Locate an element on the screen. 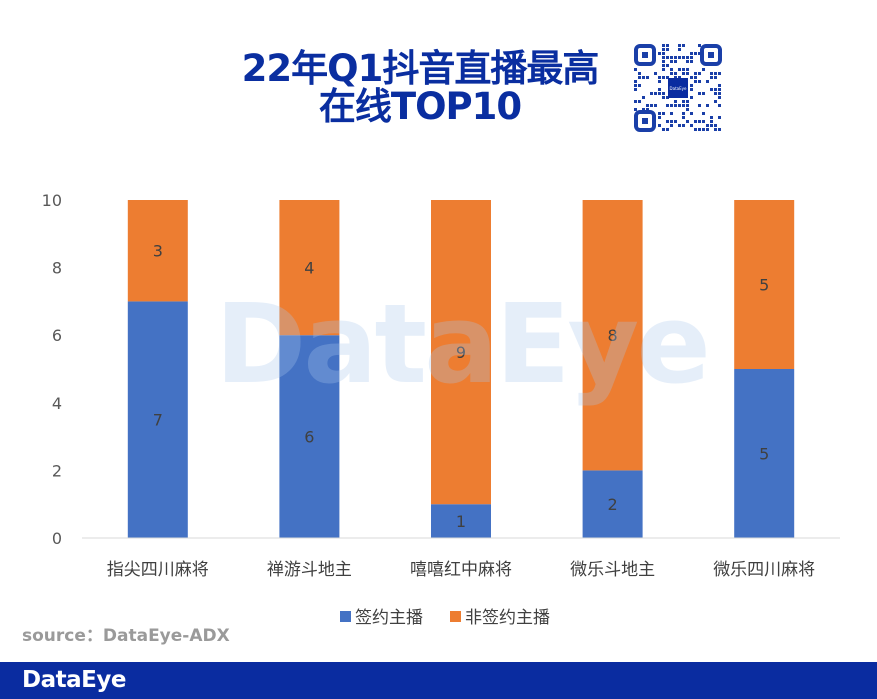 Image resolution: width=877 pixels, height=699 pixels. data-label: 8 is located at coordinates (613, 335).